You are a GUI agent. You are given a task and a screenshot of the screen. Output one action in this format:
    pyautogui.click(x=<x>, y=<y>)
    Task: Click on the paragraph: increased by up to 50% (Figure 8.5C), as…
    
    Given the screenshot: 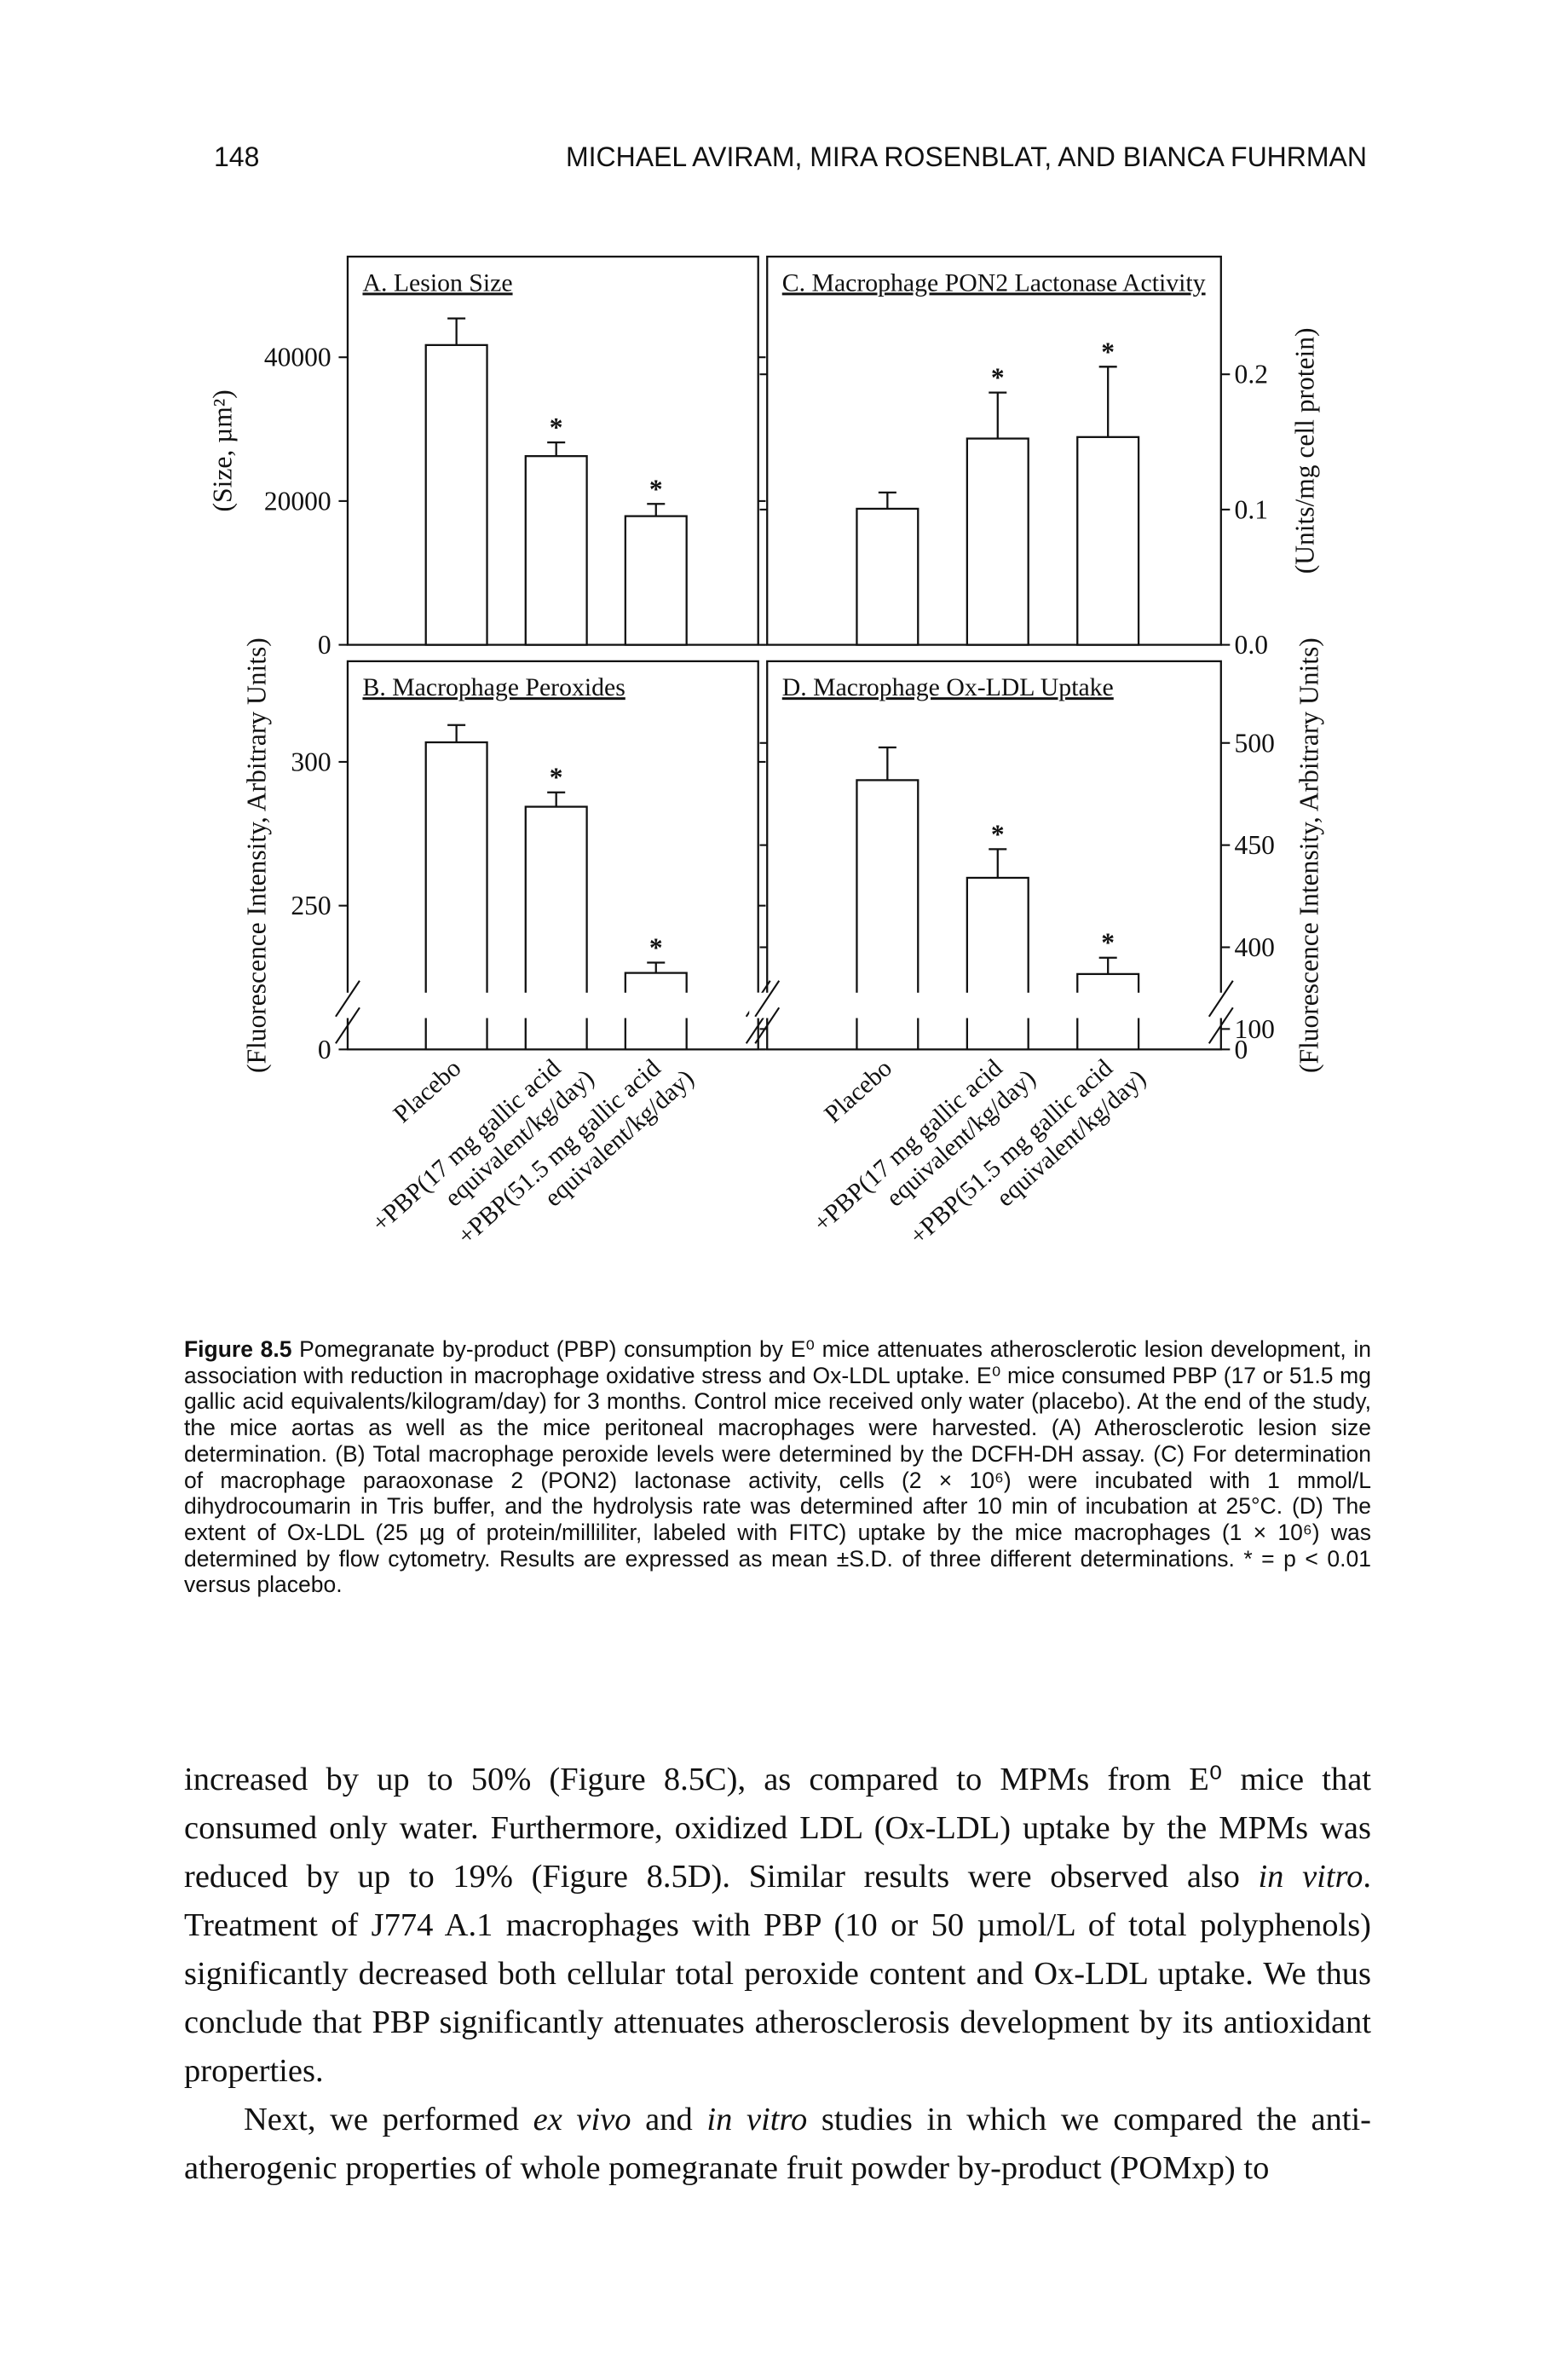 What is the action you would take?
    pyautogui.click(x=777, y=1926)
    